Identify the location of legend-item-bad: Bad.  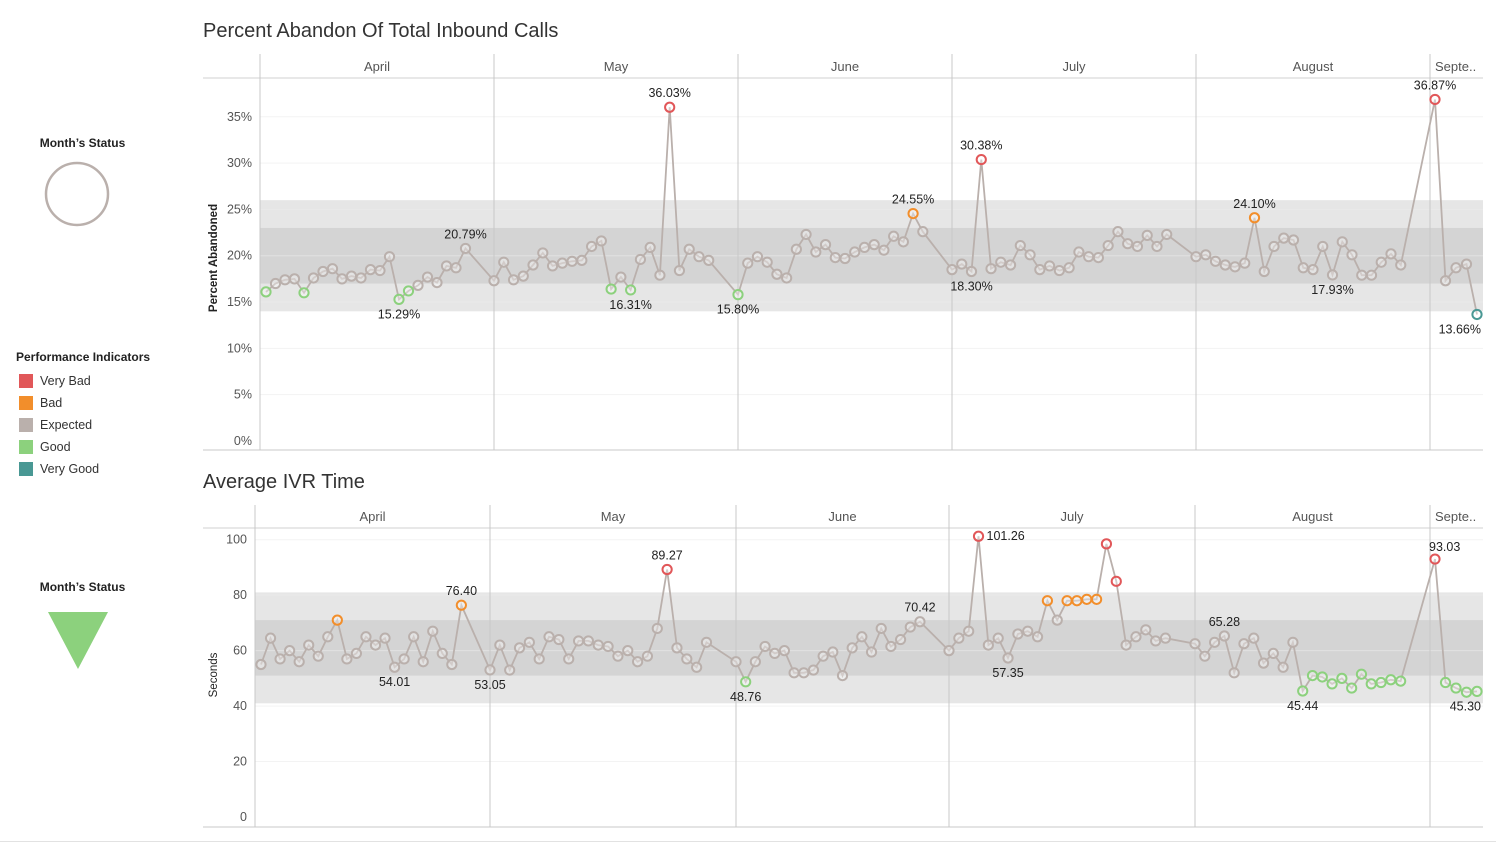
(83, 403).